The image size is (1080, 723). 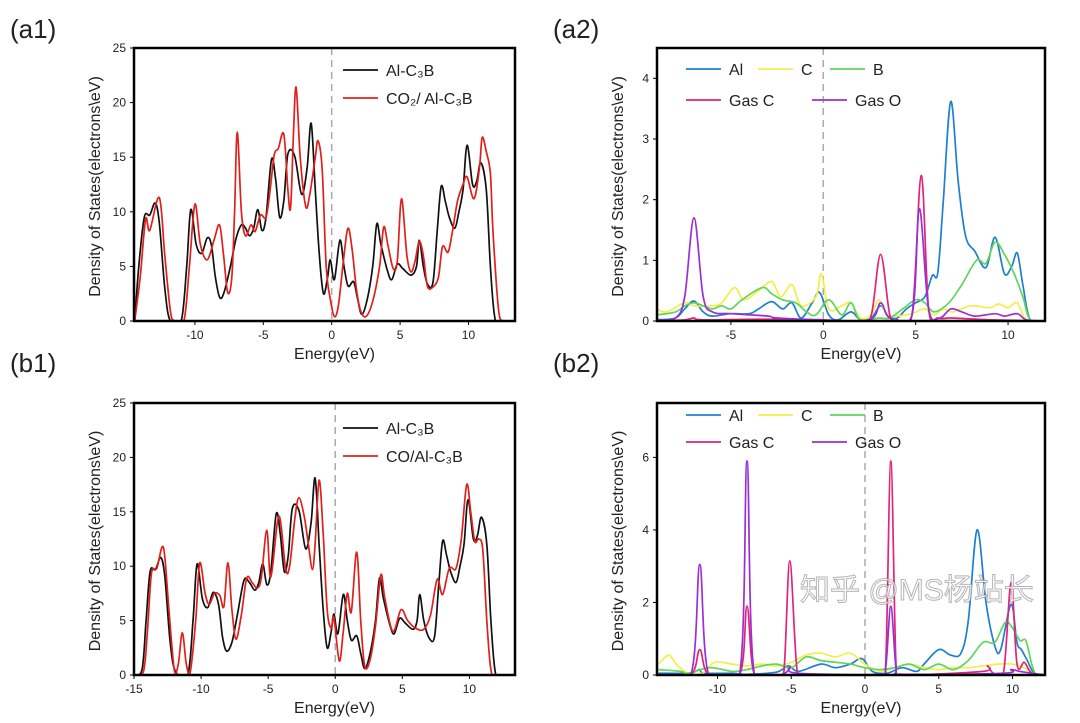 I want to click on series-line-gas-o, so click(x=851, y=264).